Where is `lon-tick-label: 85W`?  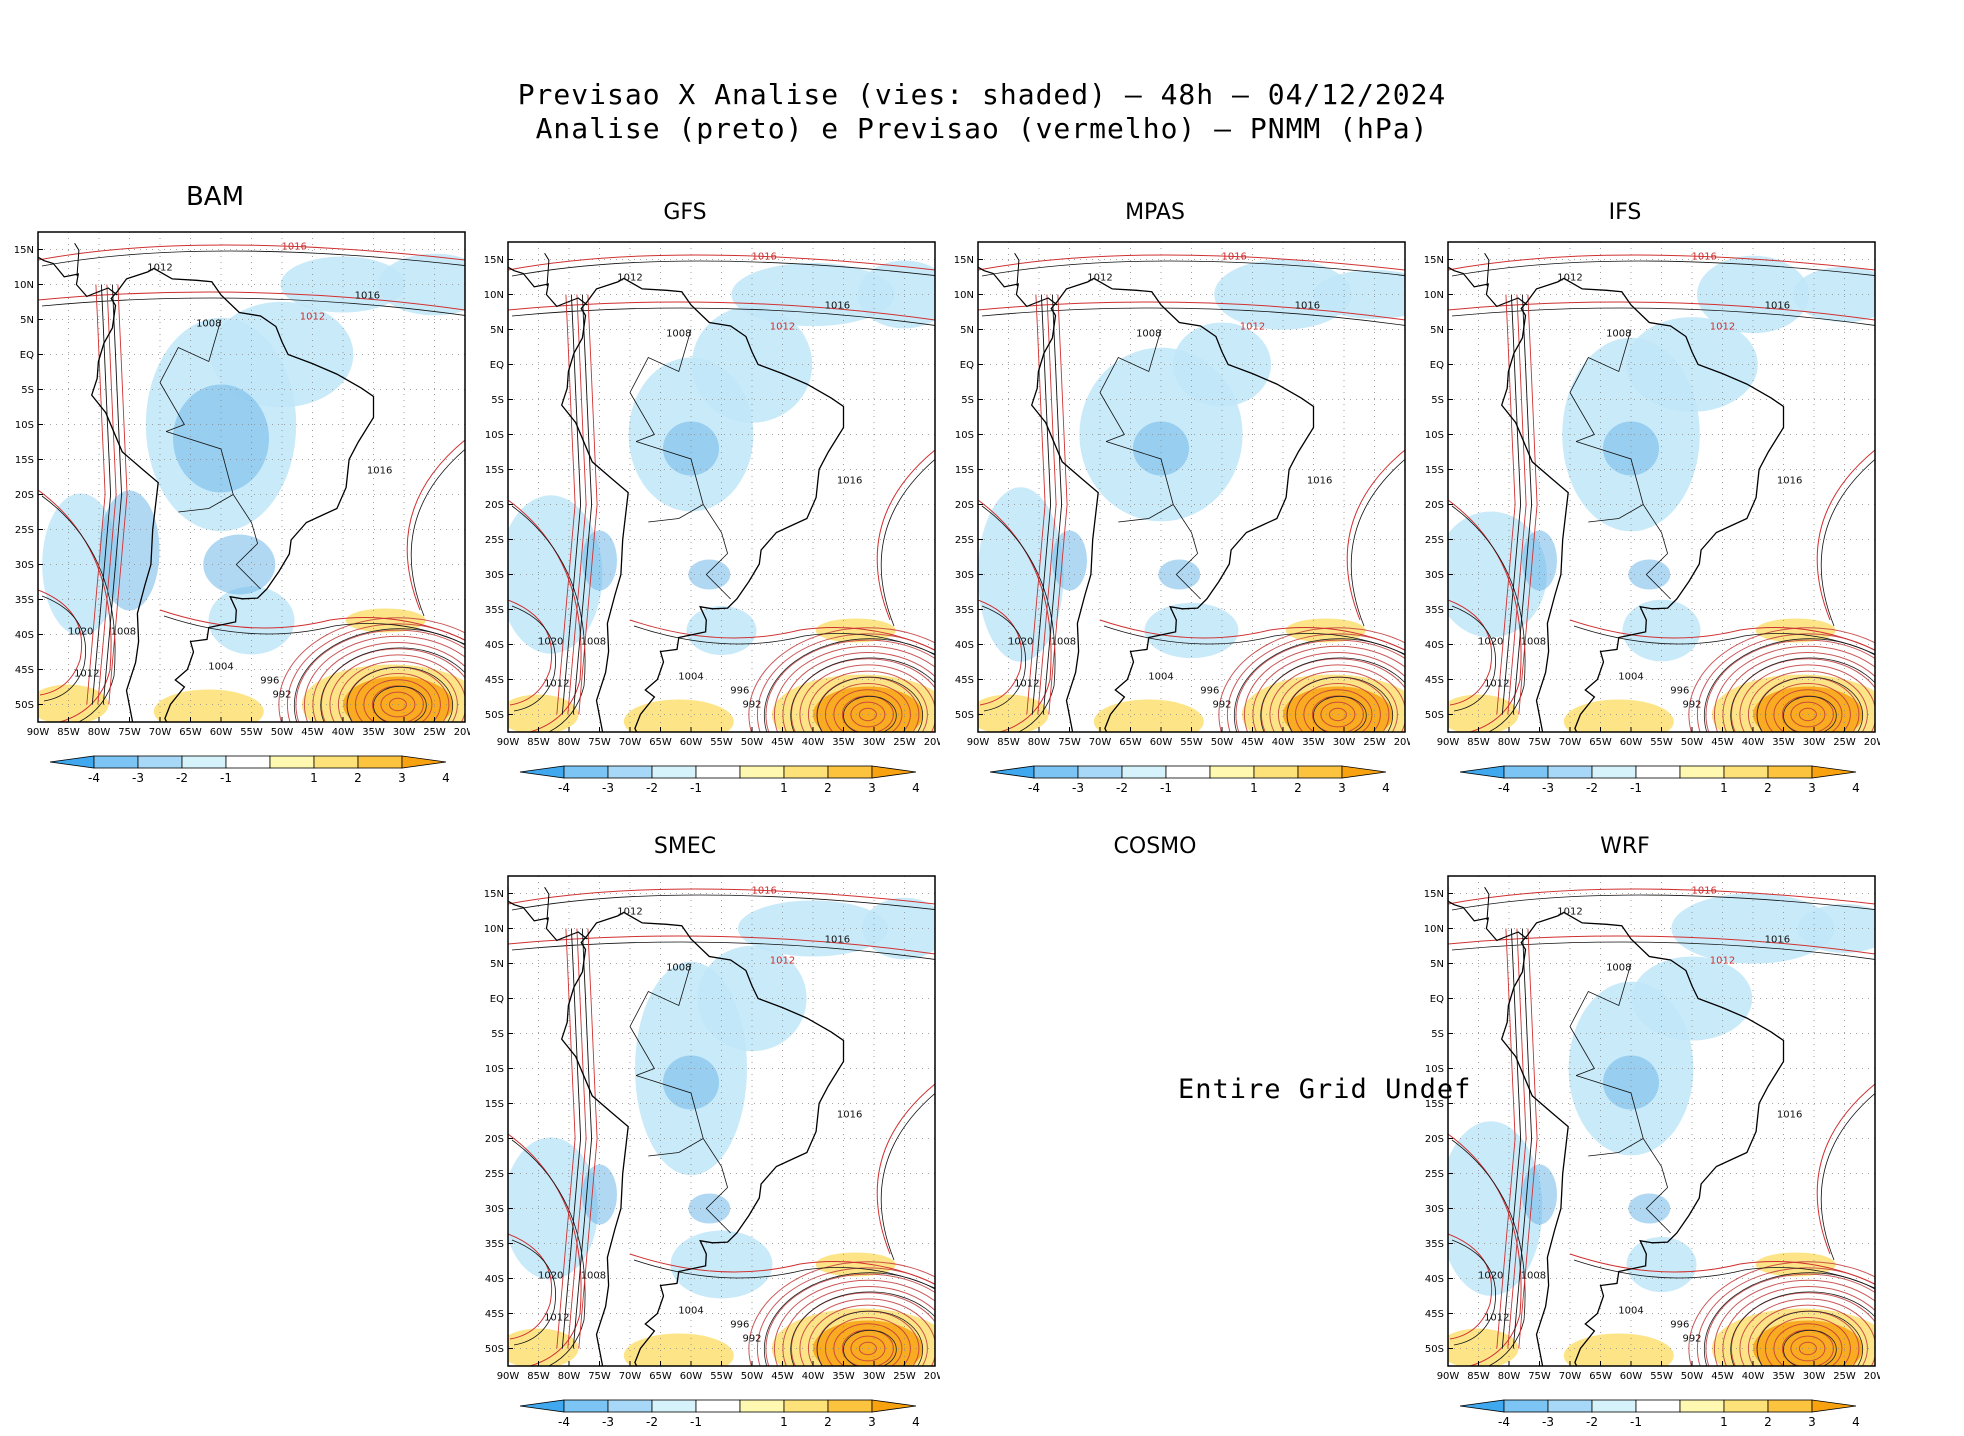 lon-tick-label: 85W is located at coordinates (538, 1376).